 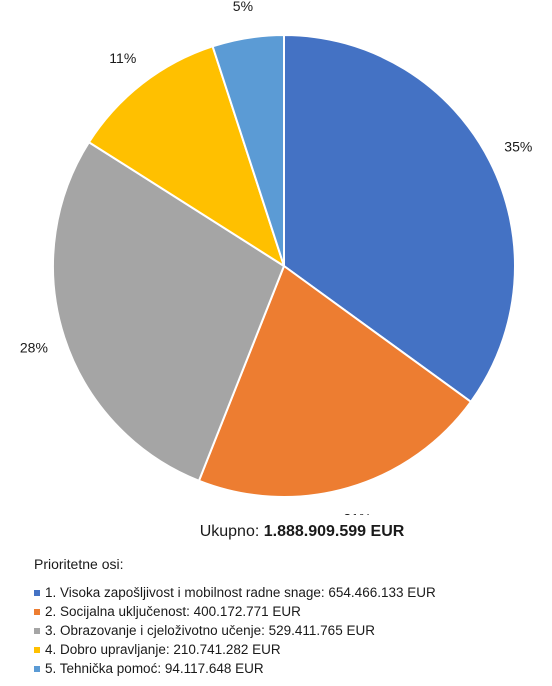 I want to click on legend-label-5: 5. Tehnička pomoć: 94.117.648 EUR, so click(x=154, y=668).